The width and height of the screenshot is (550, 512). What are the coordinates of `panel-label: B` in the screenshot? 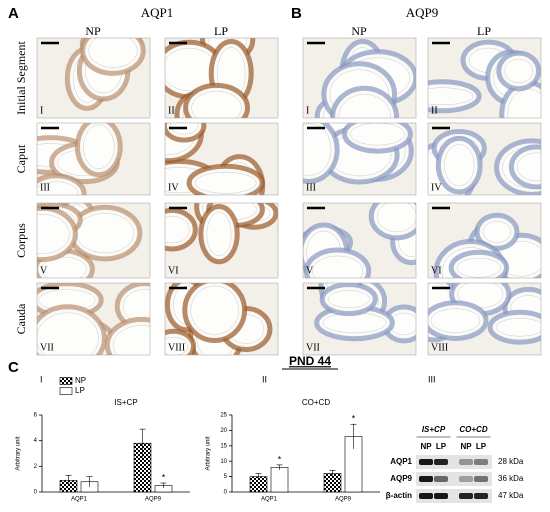 It's located at (296, 13).